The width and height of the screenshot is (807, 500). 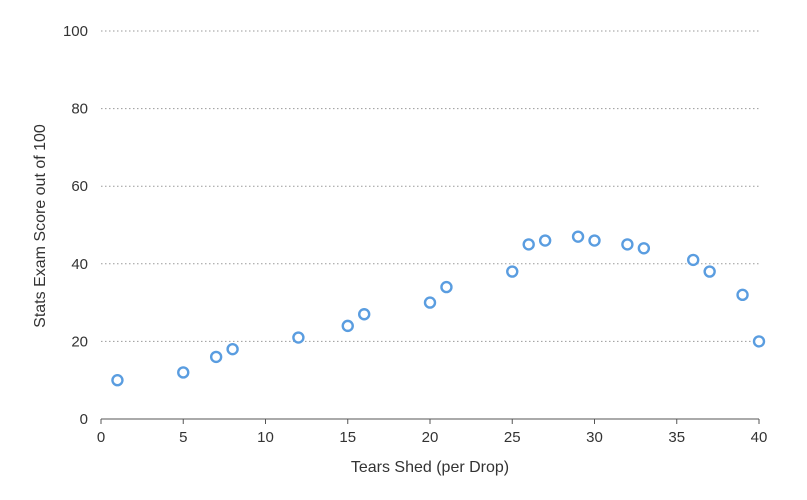 I want to click on x-tick-label: 40, so click(x=759, y=437).